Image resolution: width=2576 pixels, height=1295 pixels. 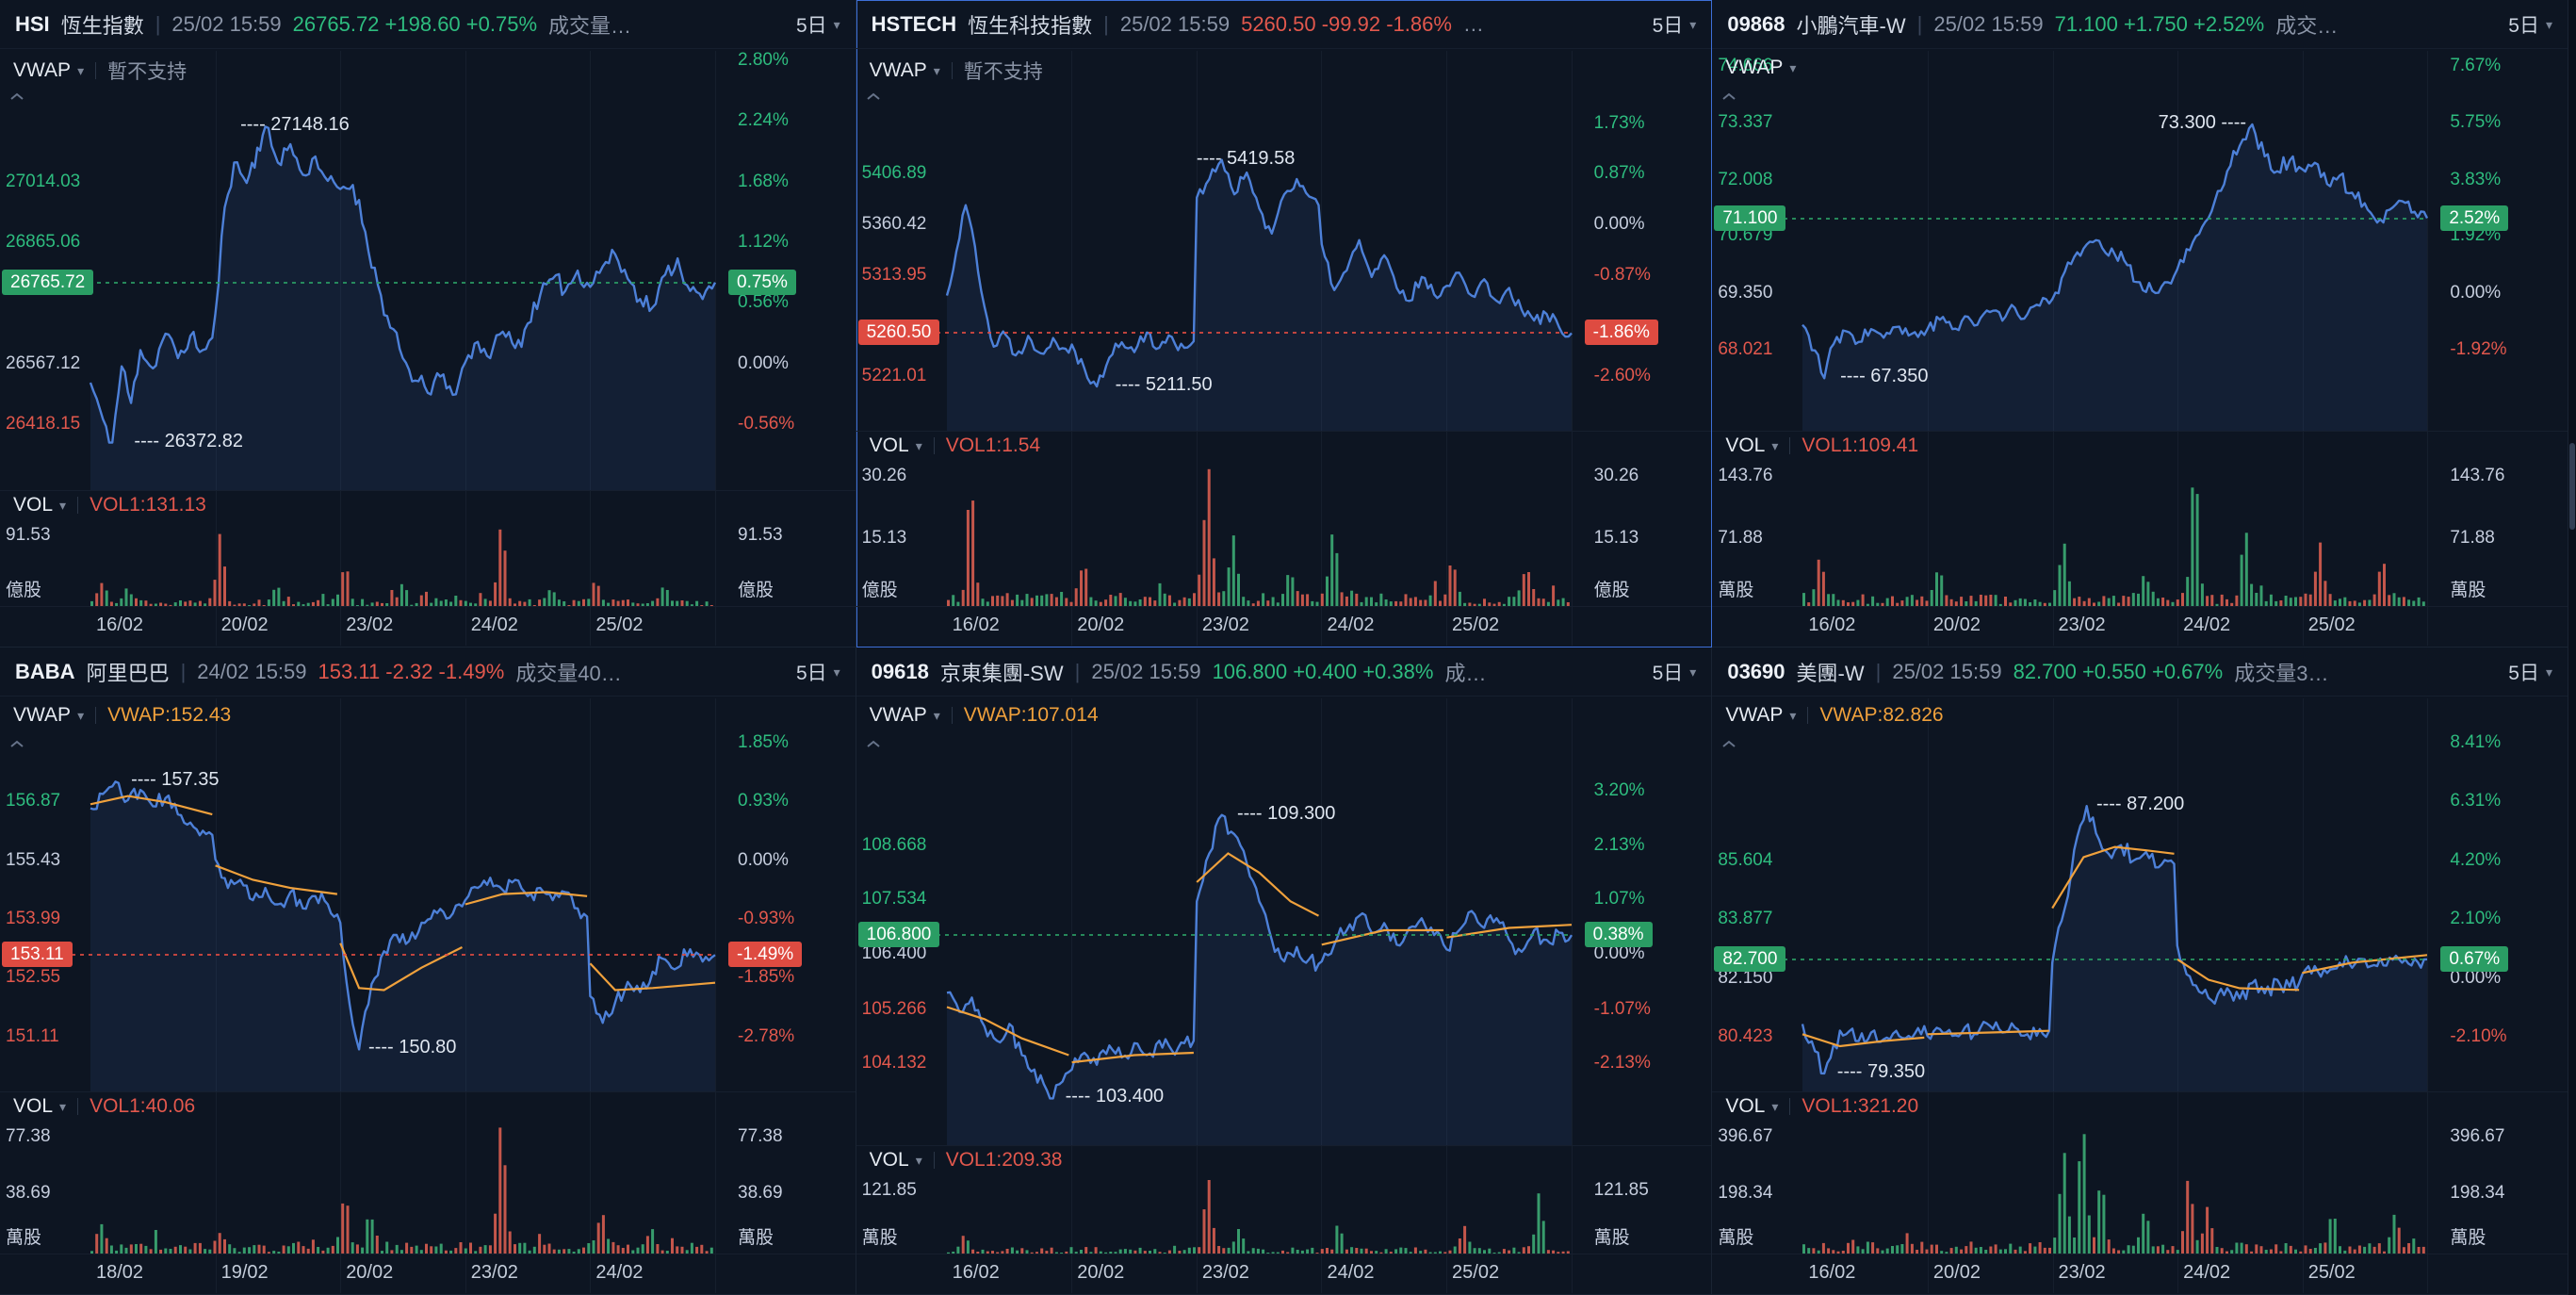 What do you see at coordinates (428, 1274) in the screenshot?
I see `date-axis: 18/02 19/02 20/02 23/02 24/02` at bounding box center [428, 1274].